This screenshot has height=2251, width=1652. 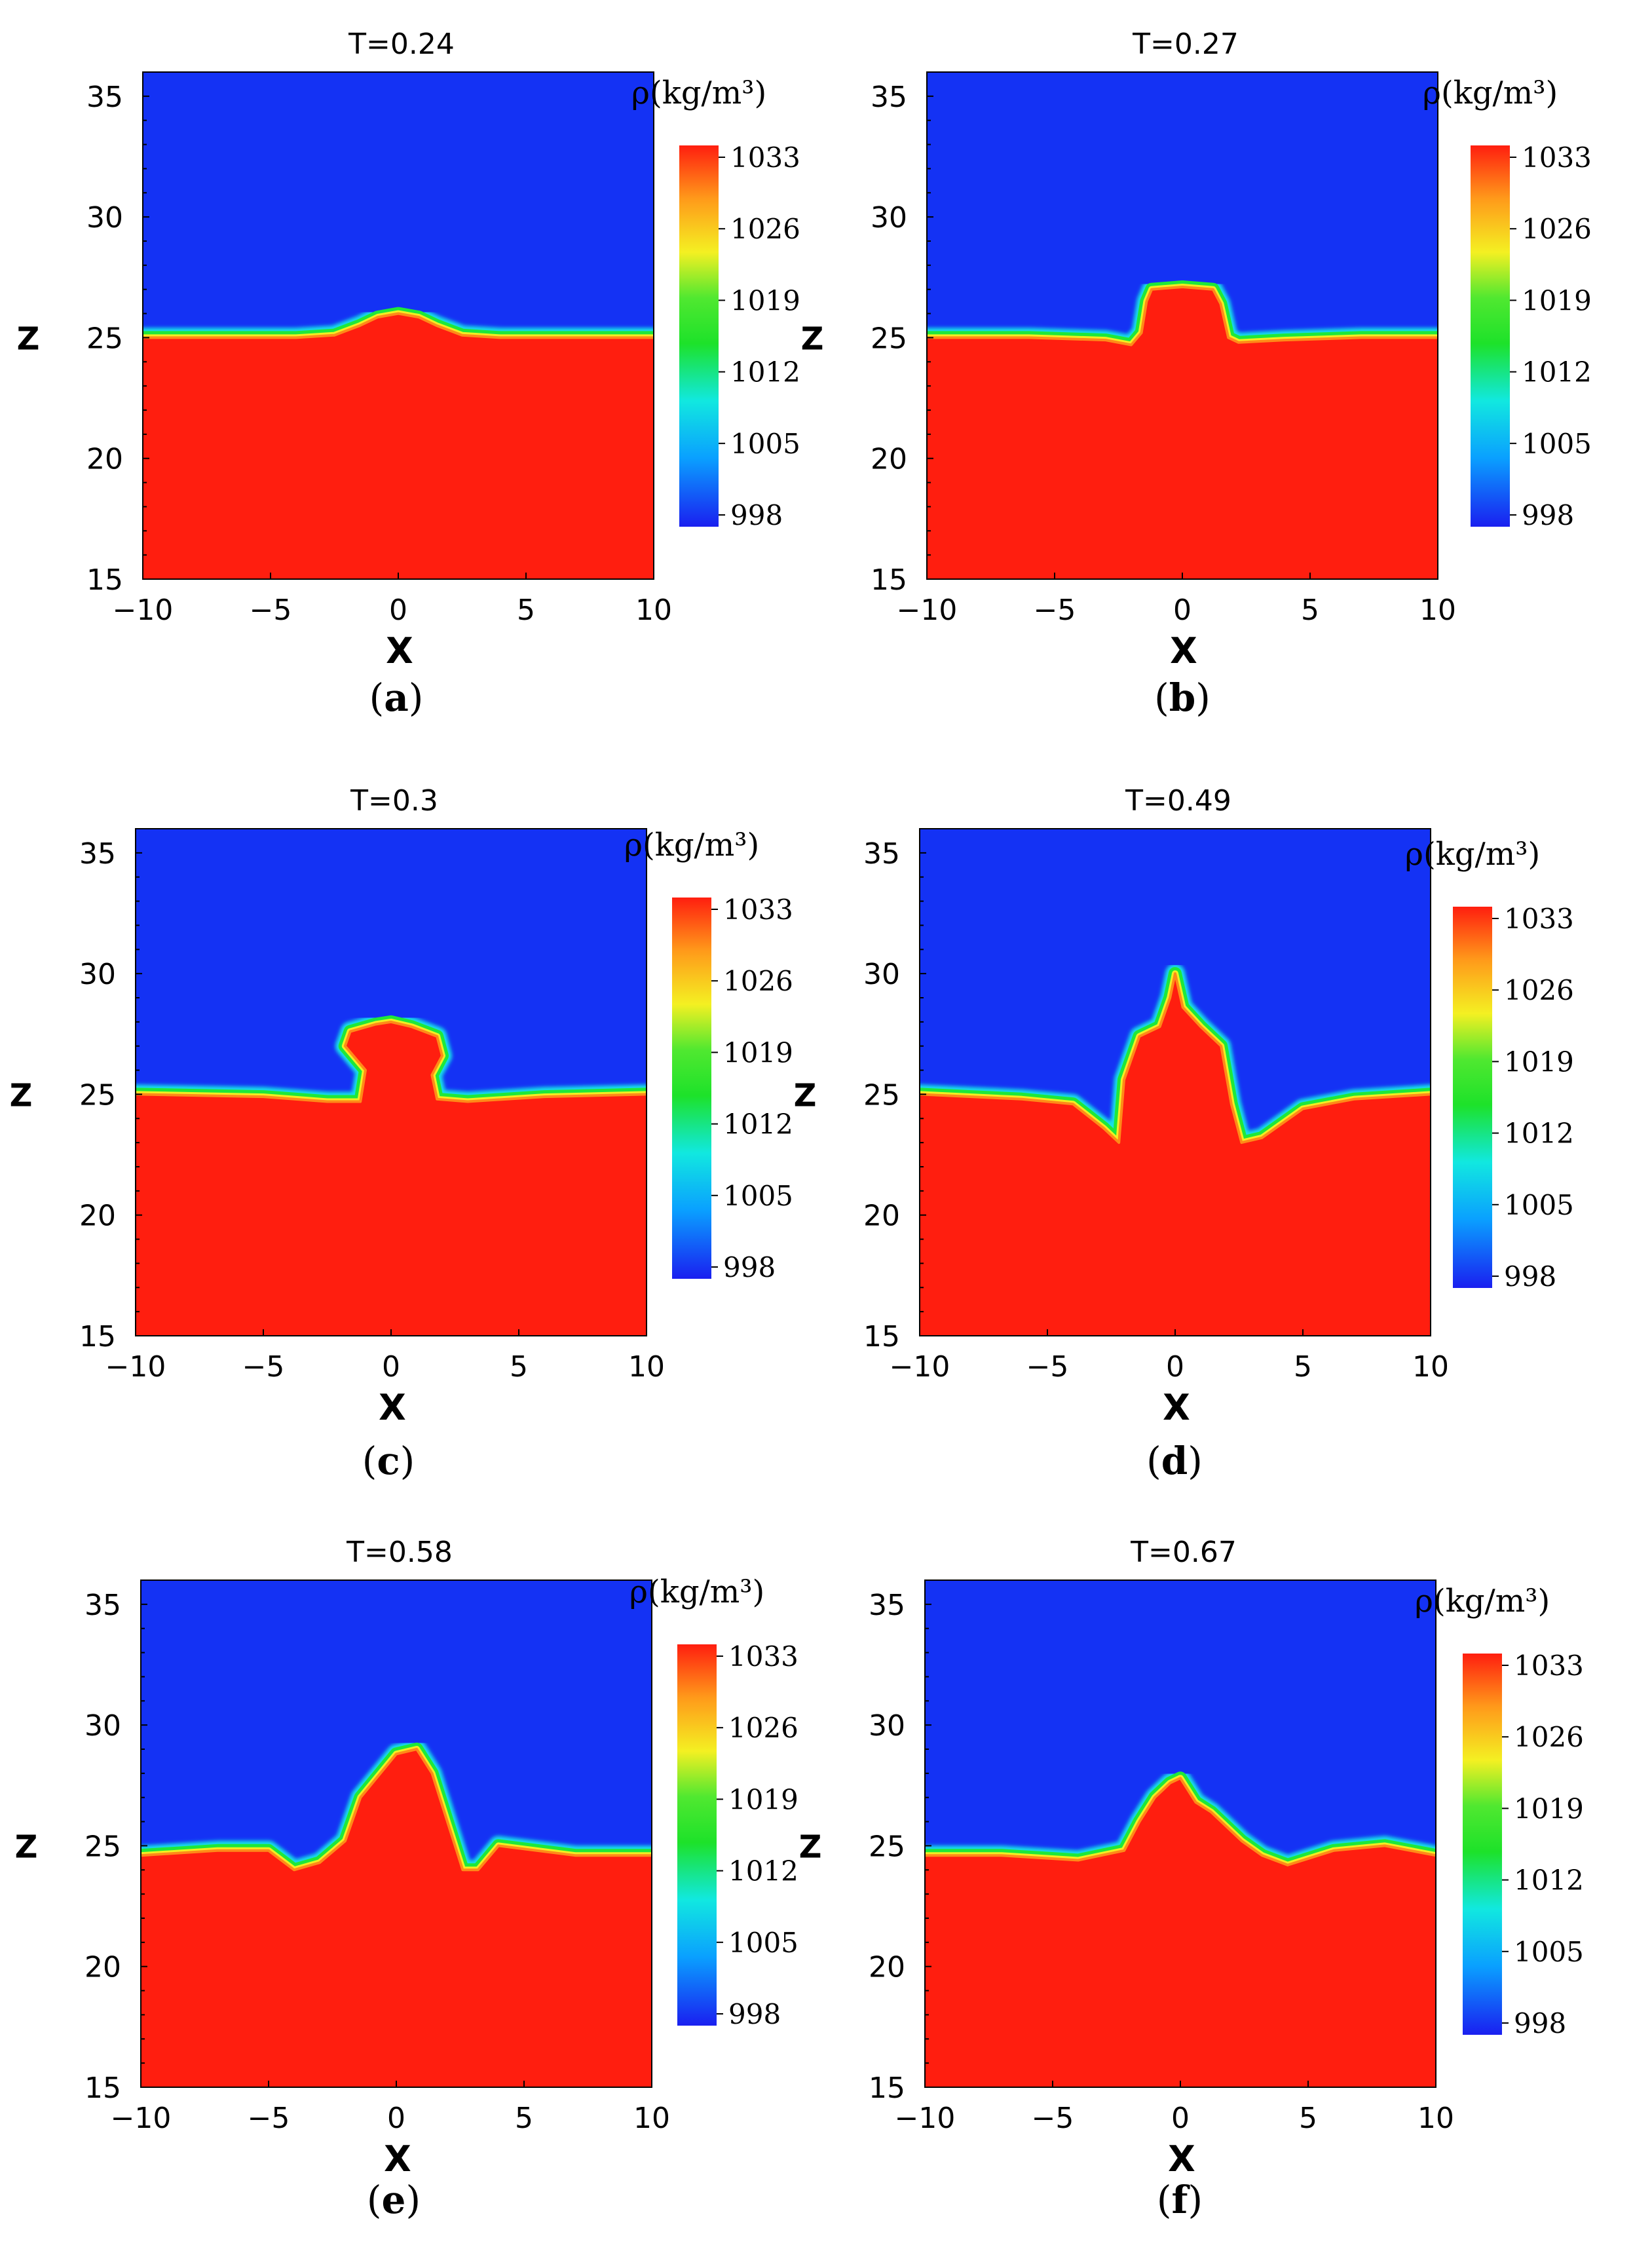 What do you see at coordinates (1183, 1552) in the screenshot?
I see `panel-title: T=0.67` at bounding box center [1183, 1552].